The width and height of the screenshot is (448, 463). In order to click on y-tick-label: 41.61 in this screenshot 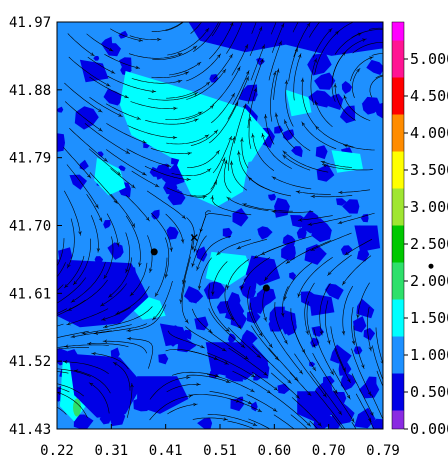, I will do `click(30, 294)`.